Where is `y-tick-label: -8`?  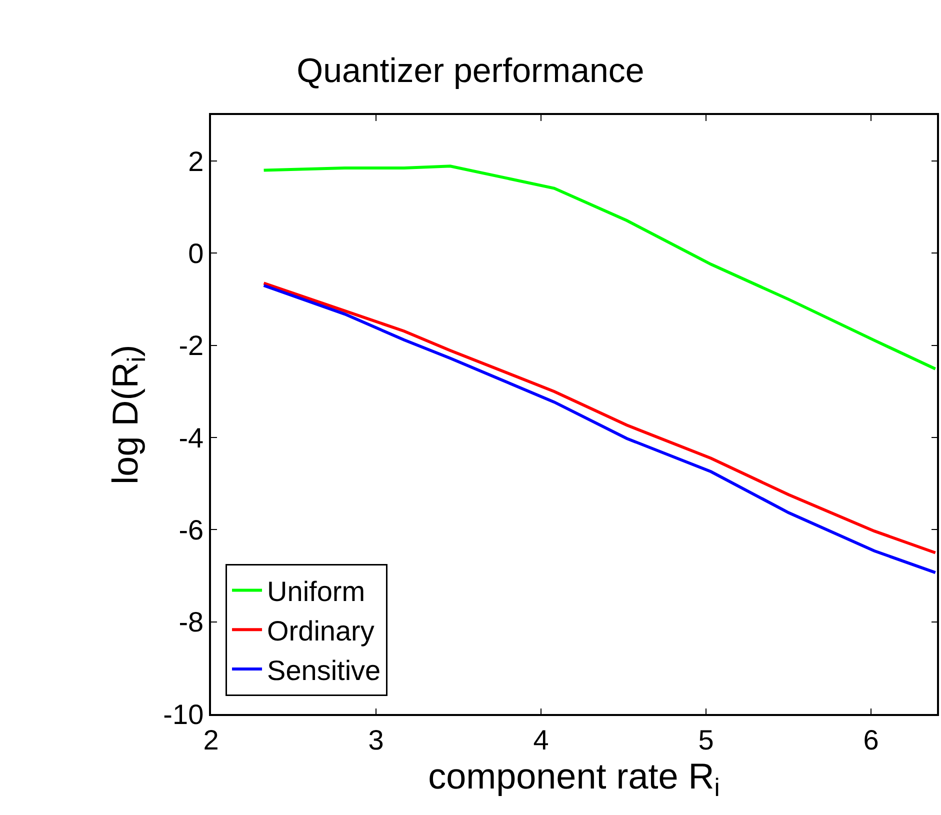
y-tick-label: -8 is located at coordinates (191, 622).